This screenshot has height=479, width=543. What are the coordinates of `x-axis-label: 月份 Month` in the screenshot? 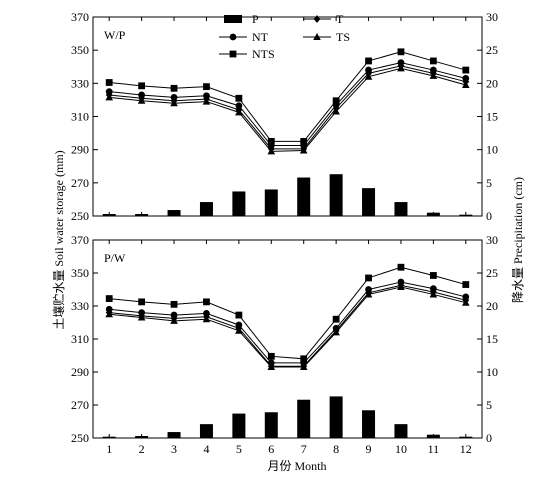 It's located at (296, 466).